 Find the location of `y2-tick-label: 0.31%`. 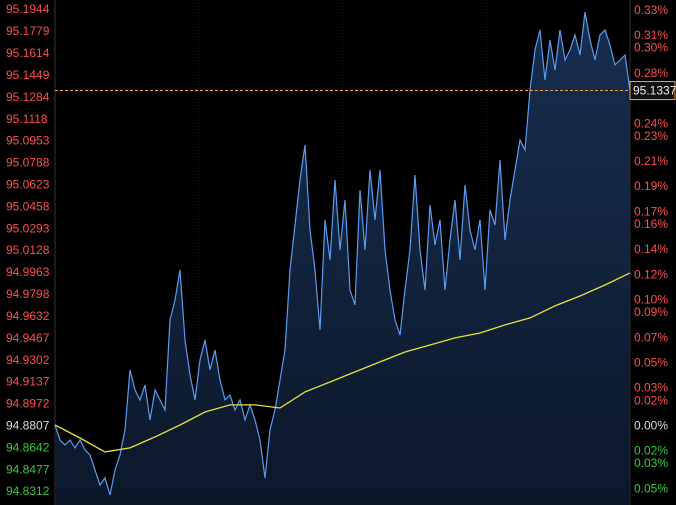

y2-tick-label: 0.31% is located at coordinates (651, 35).